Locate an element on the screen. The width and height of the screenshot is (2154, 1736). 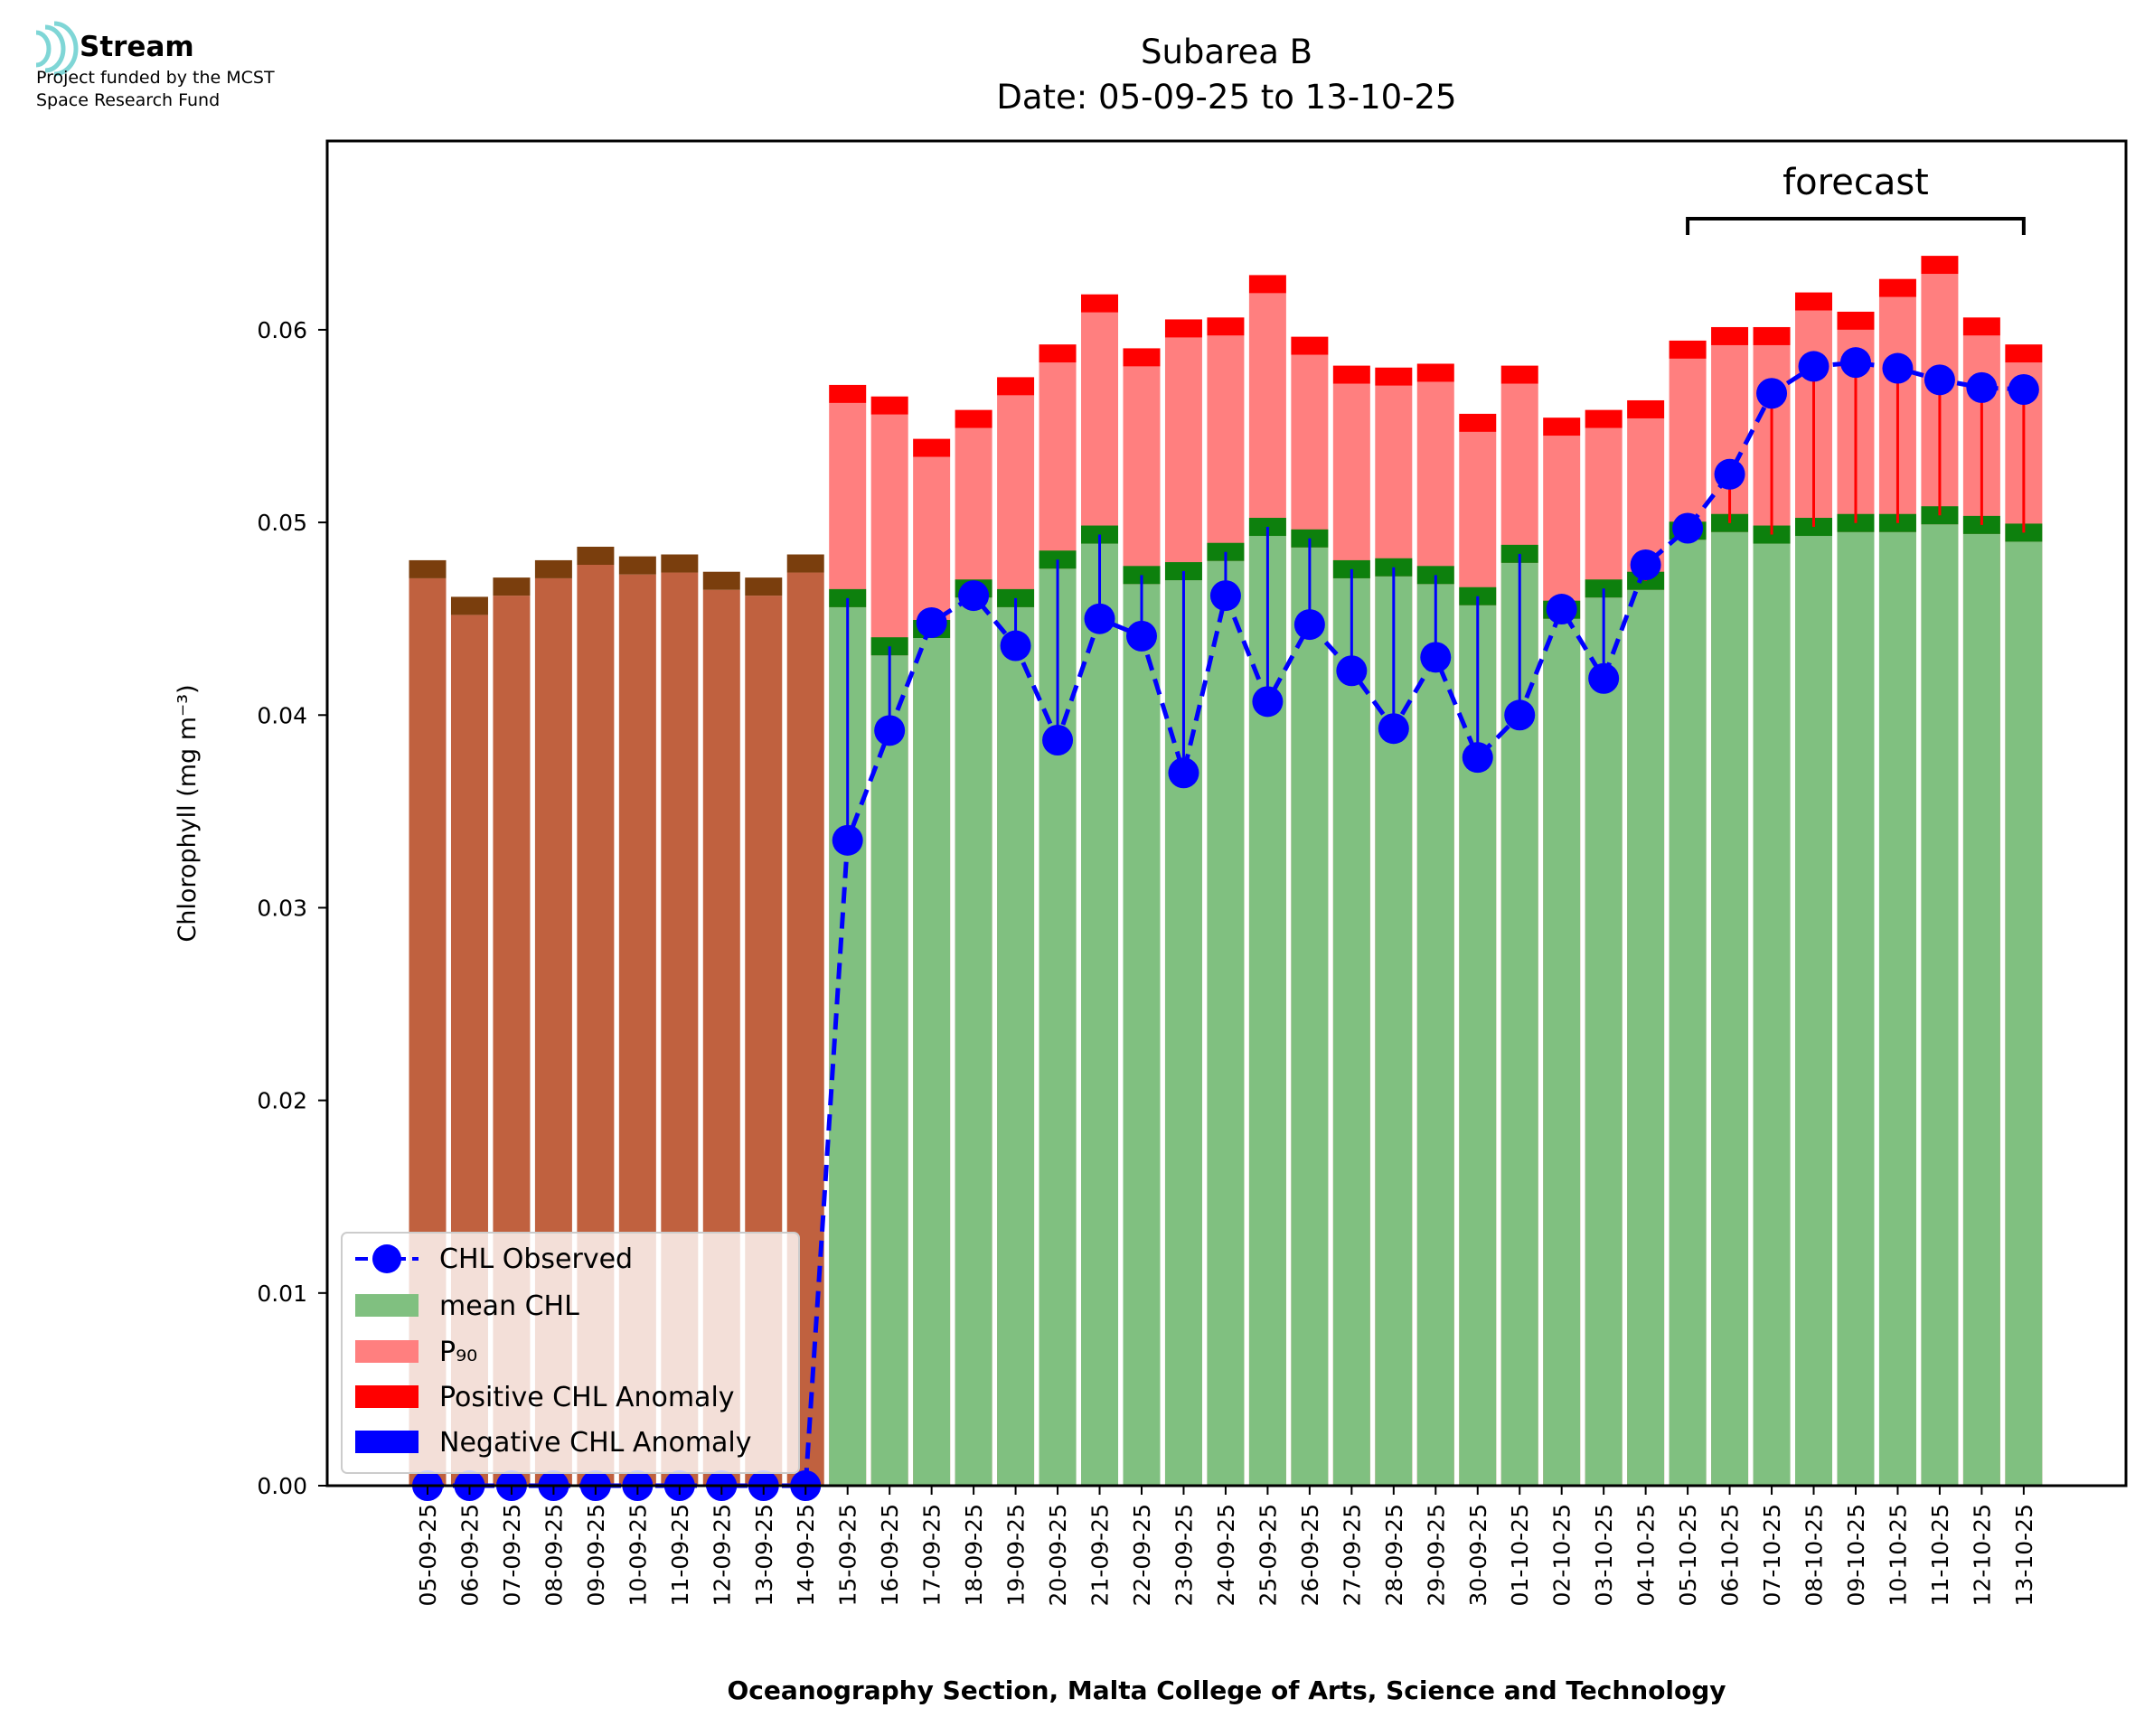
logo-name: Stream is located at coordinates (137, 47).